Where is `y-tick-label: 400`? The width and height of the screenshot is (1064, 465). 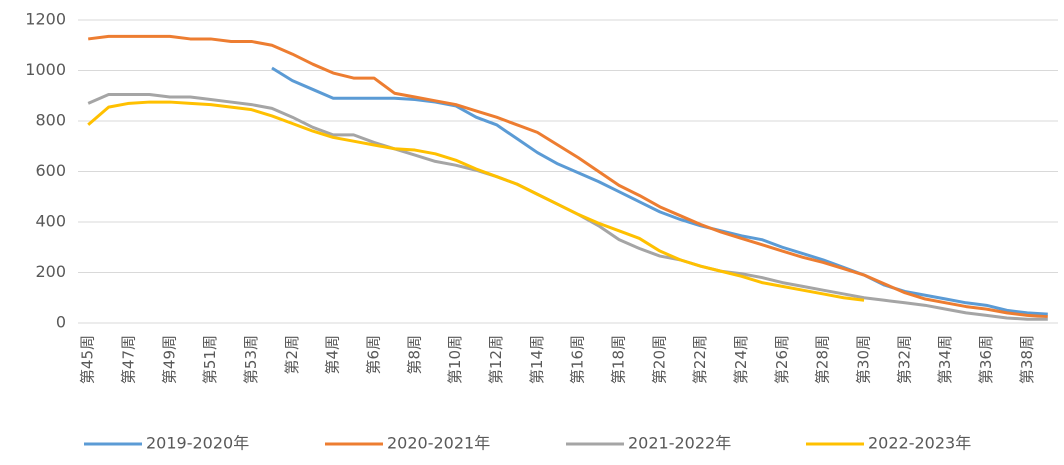
y-tick-label: 400 is located at coordinates (50, 221).